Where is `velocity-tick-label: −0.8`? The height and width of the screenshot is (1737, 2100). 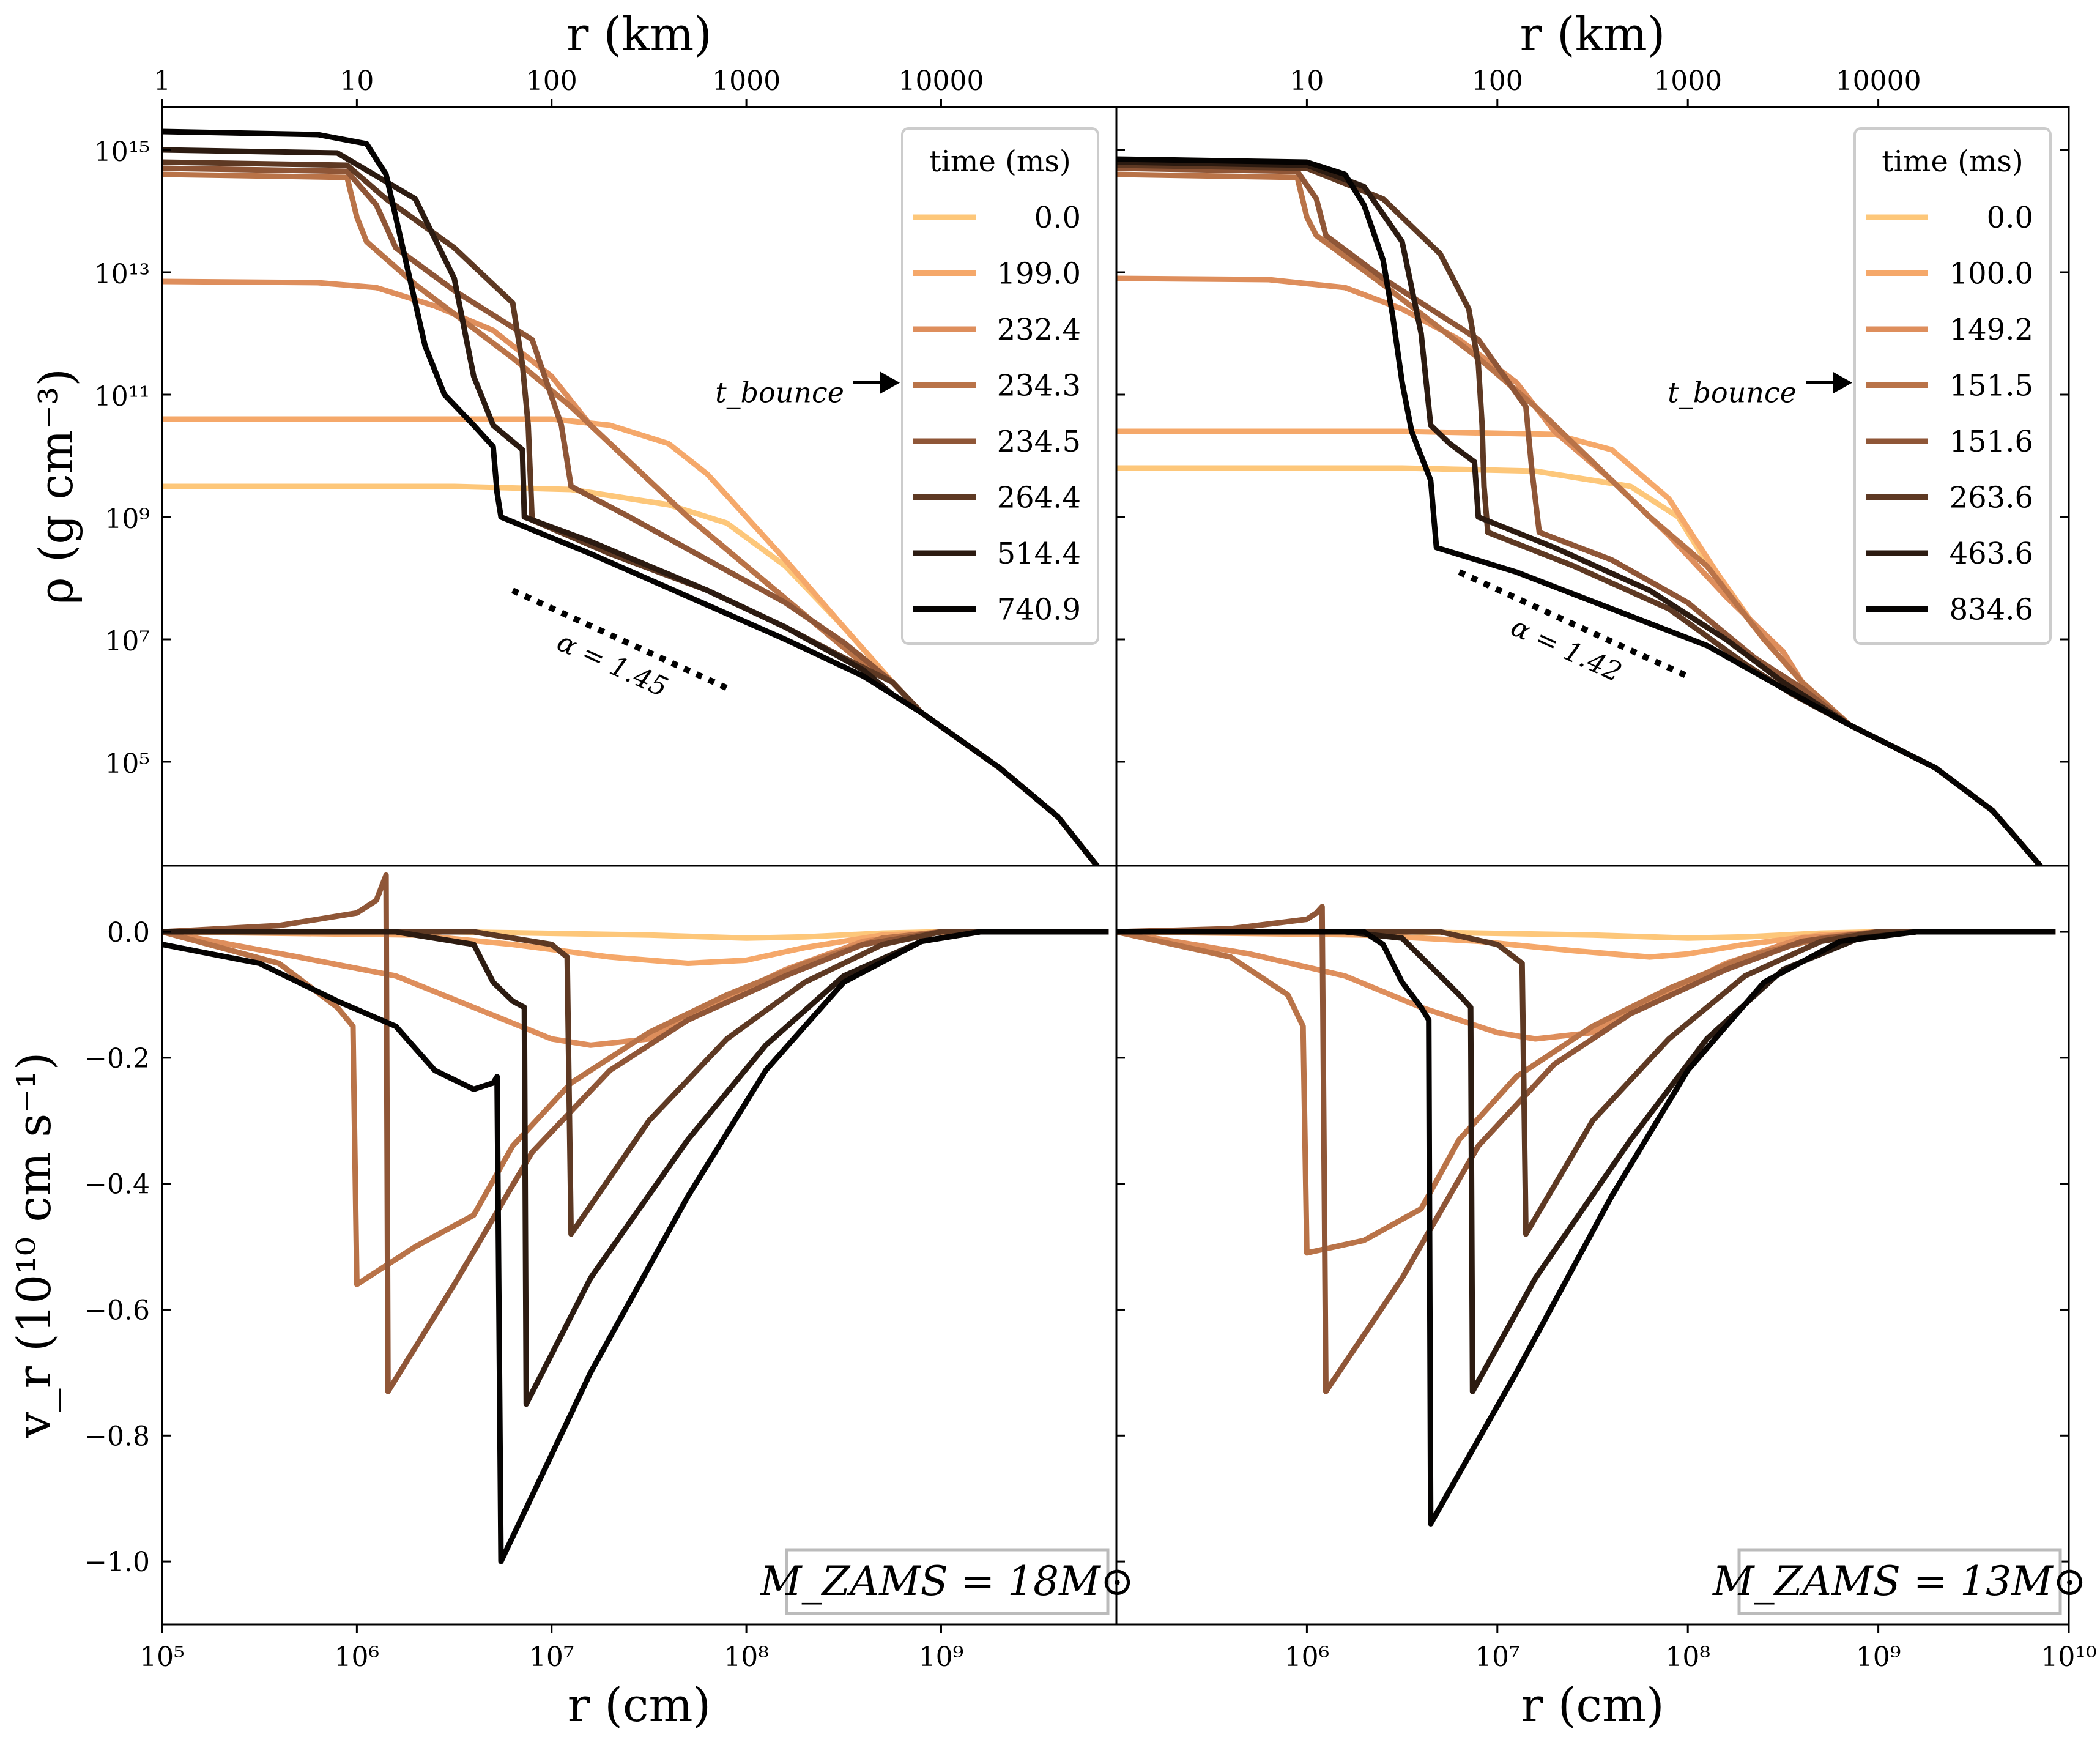 velocity-tick-label: −0.8 is located at coordinates (117, 1436).